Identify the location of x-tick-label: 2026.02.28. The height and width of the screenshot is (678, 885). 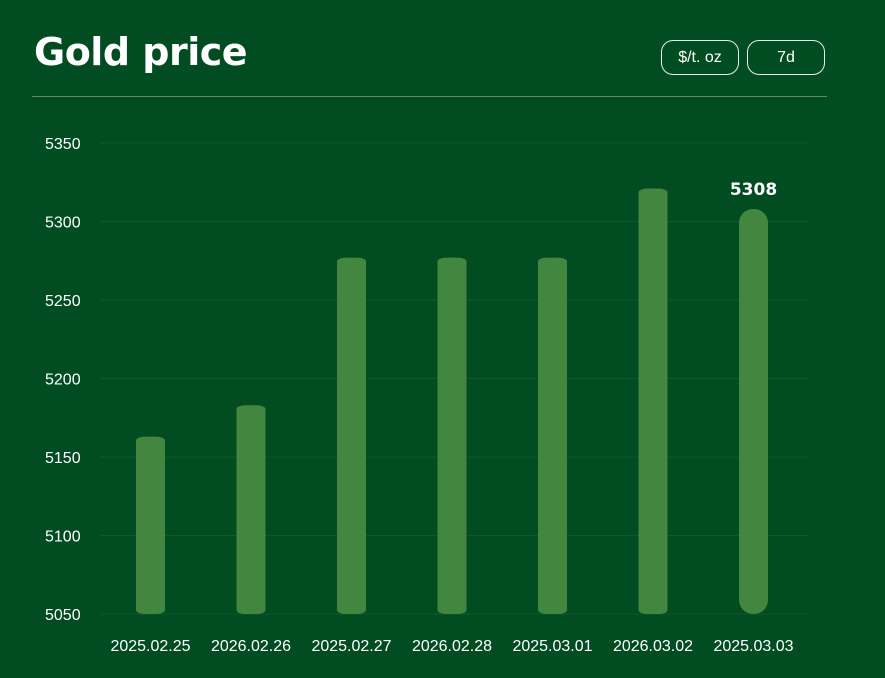
(452, 646).